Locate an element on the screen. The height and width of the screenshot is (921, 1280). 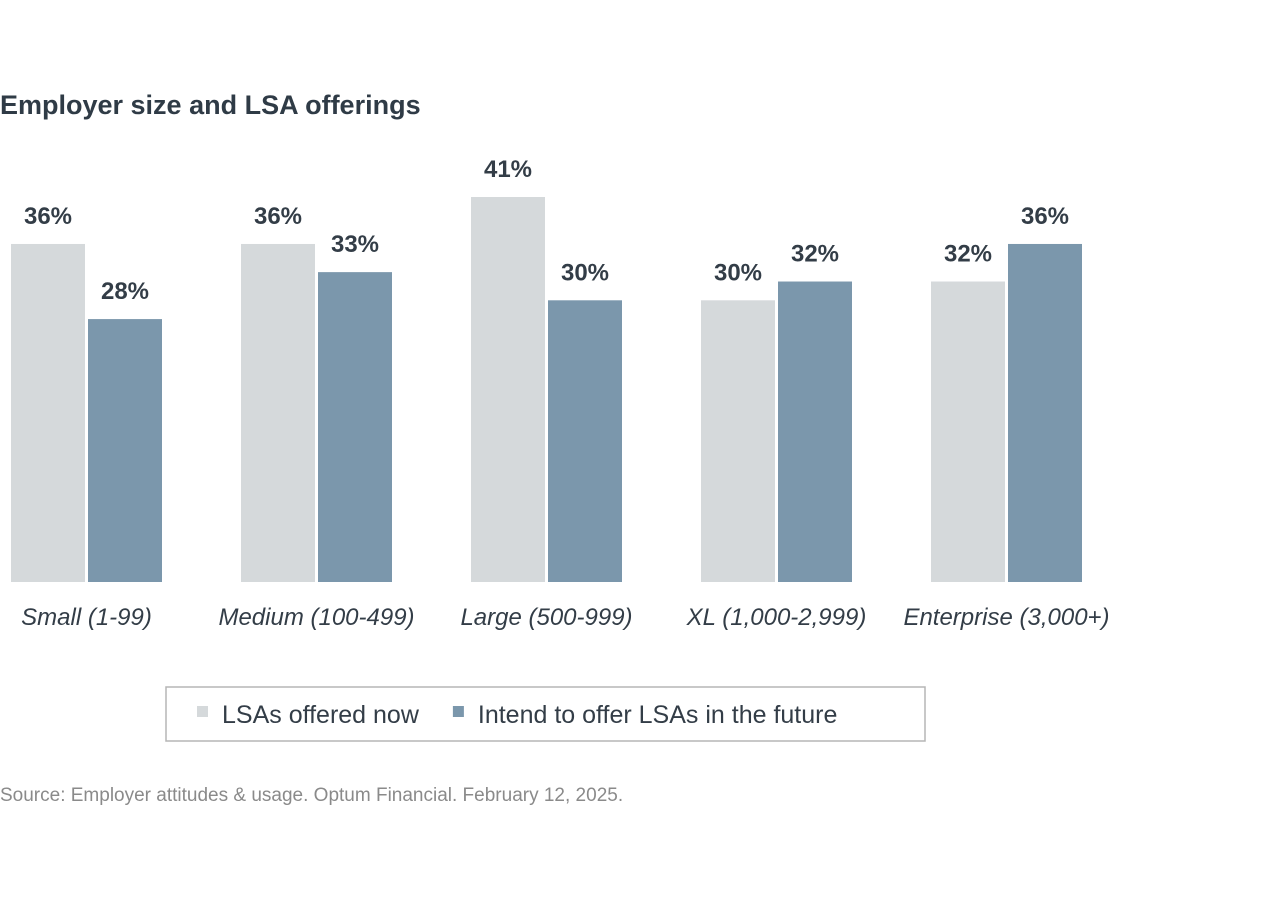
legend-label: LSAs offered now is located at coordinates (321, 715).